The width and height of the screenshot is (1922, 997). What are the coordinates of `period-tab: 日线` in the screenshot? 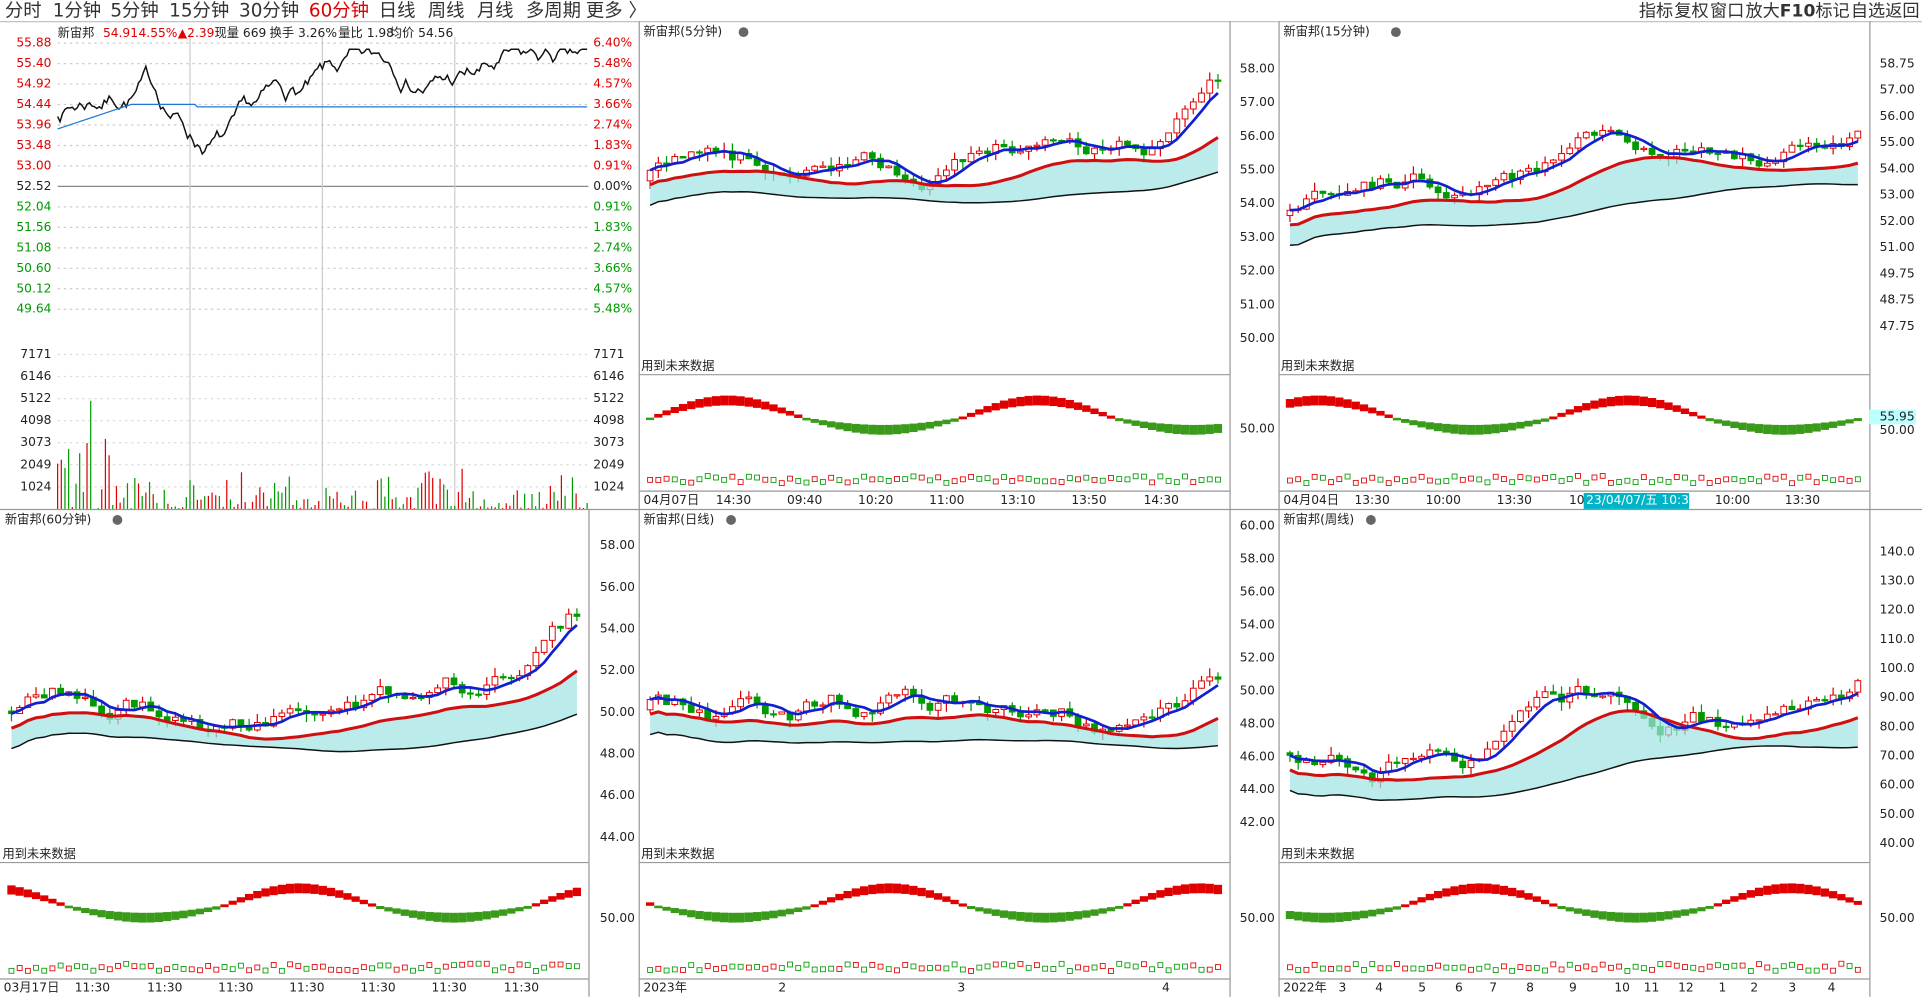 It's located at (397, 10).